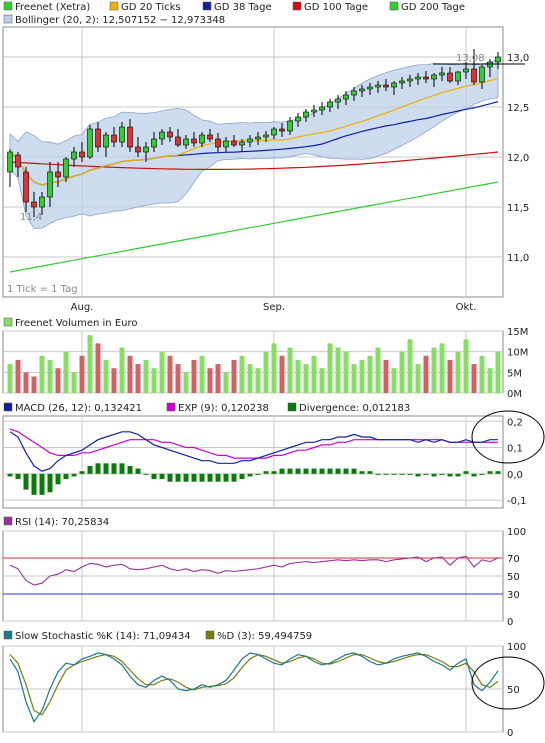 This screenshot has height=743, width=545. Describe the element at coordinates (517, 353) in the screenshot. I see `volume-y-tick-label: 10M` at that location.